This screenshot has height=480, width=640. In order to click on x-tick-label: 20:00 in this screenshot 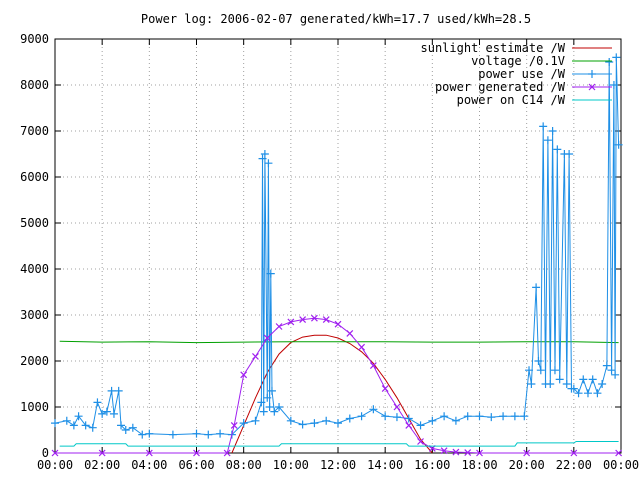, I will do `click(527, 465)`.